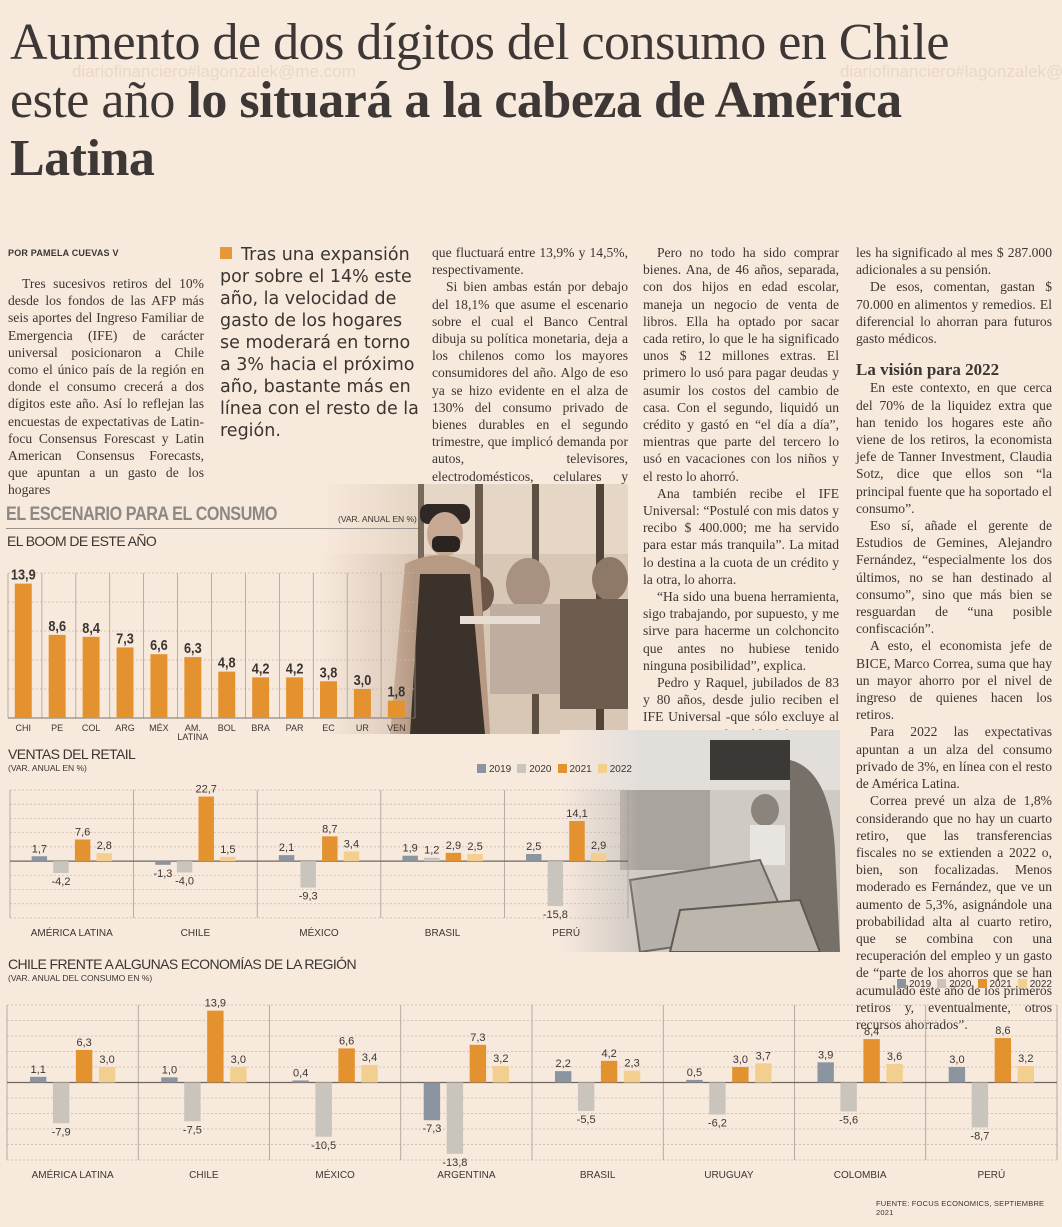 This screenshot has width=1062, height=1227. Describe the element at coordinates (576, 814) in the screenshot. I see `data-label: 14,1` at that location.